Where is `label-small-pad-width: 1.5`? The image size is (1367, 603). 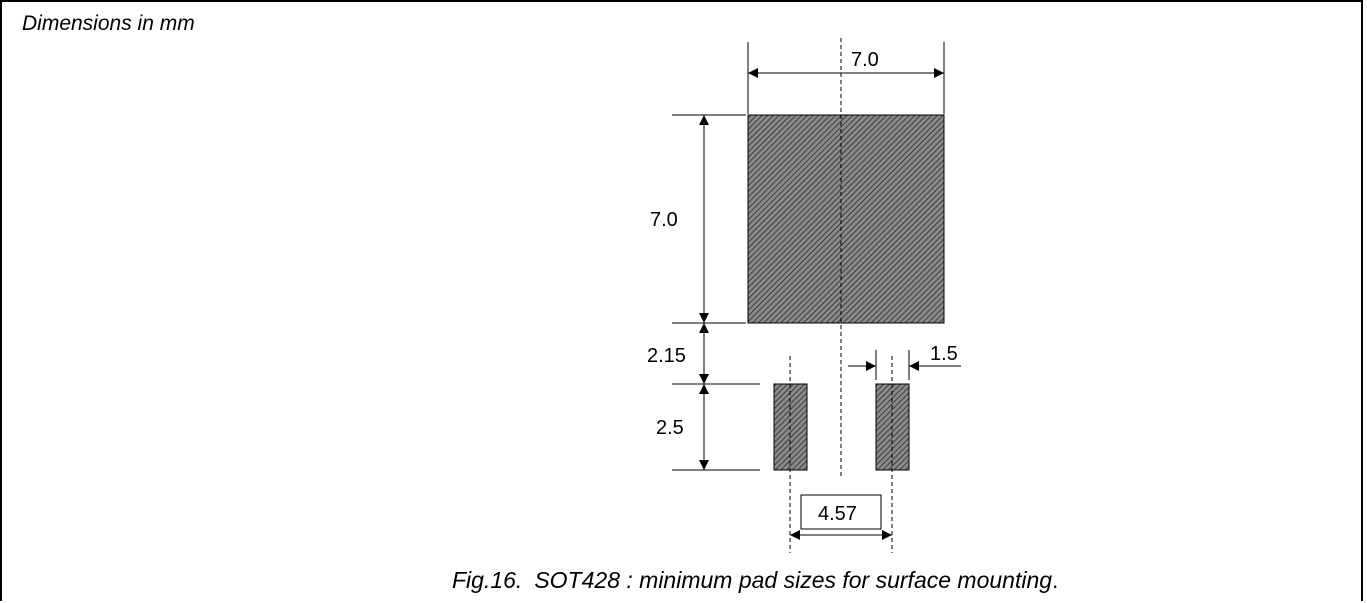 label-small-pad-width: 1.5 is located at coordinates (944, 354).